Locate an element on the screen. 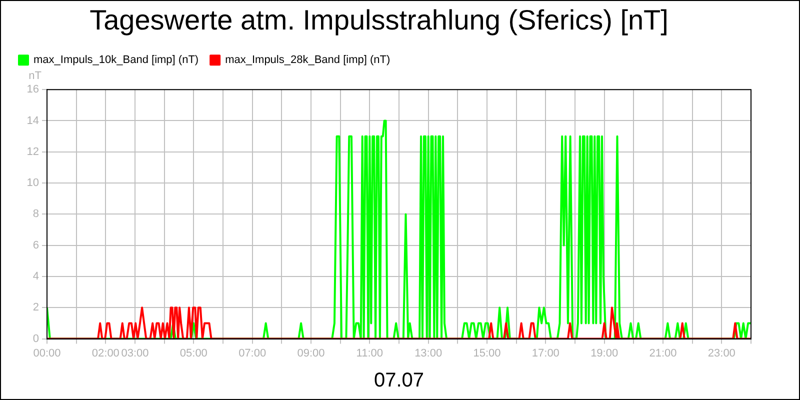 The height and width of the screenshot is (400, 800). x-tick-label: 07:00 is located at coordinates (252, 353).